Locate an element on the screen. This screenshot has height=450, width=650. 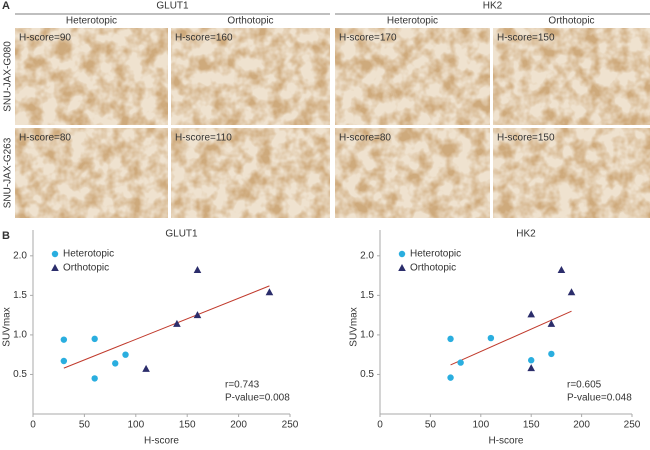
h-score-label: H-score=110 is located at coordinates (203, 138).